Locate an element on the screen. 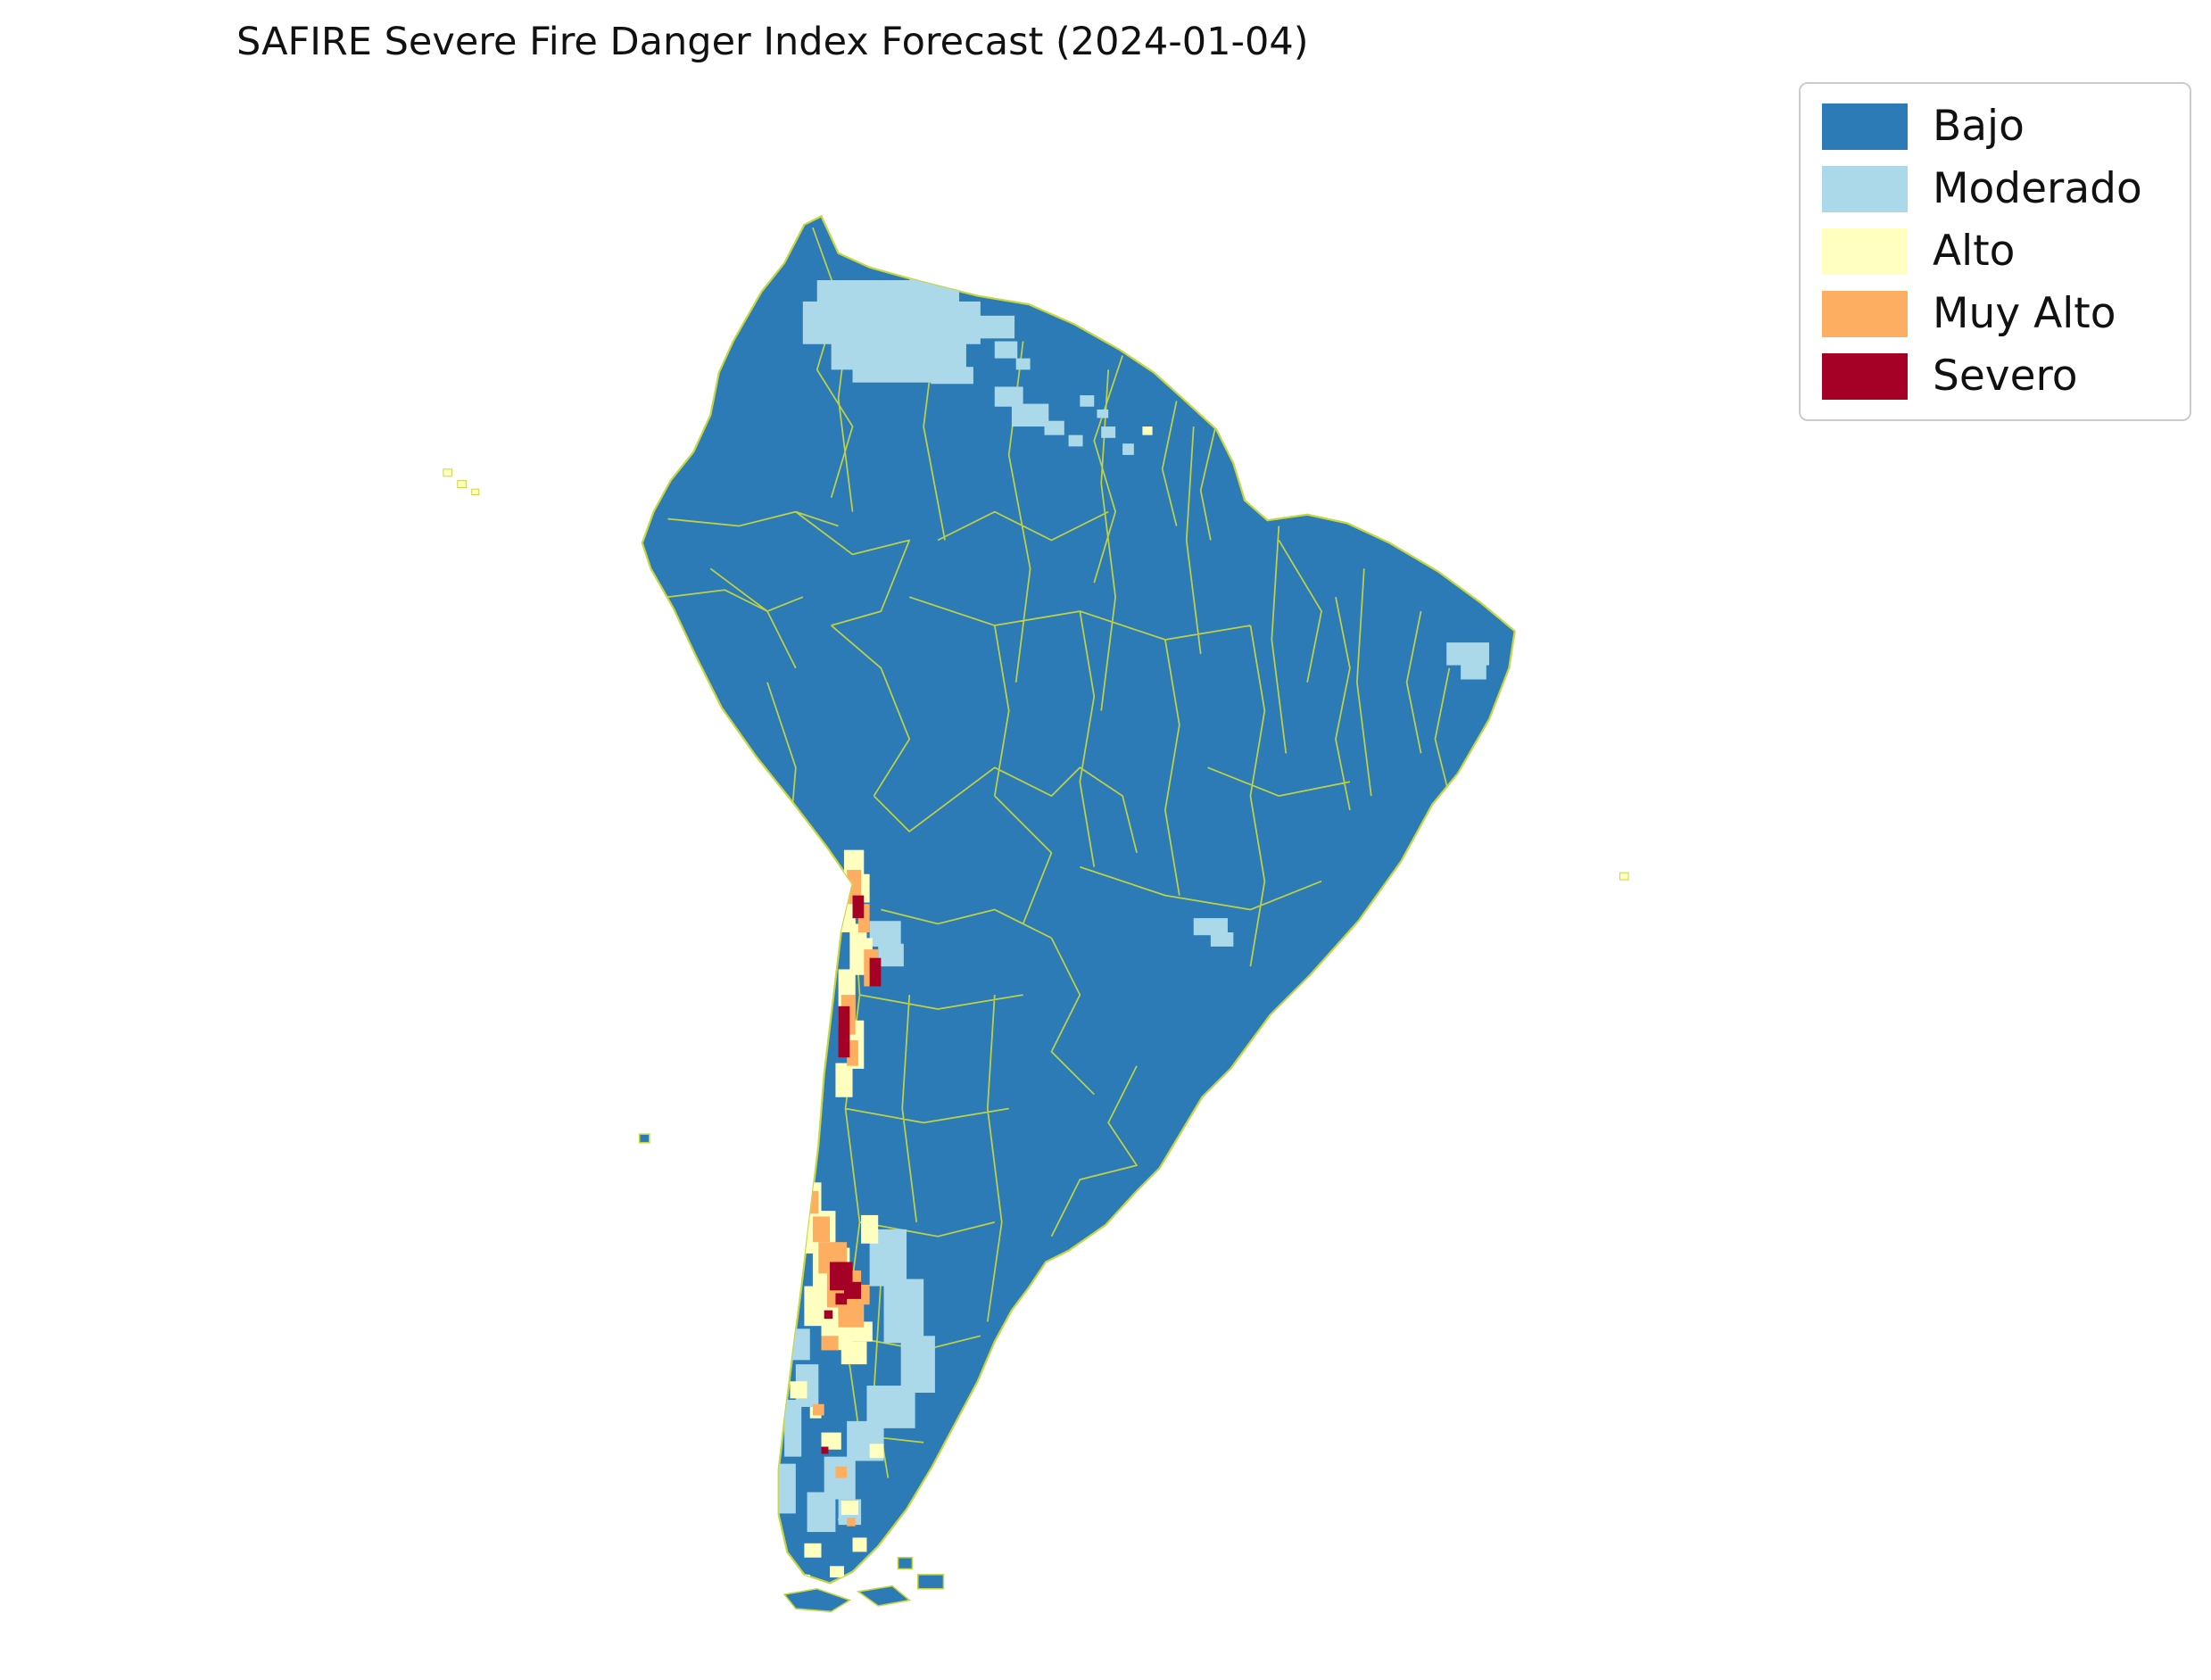  legend-swatch-alto is located at coordinates (1865, 251).